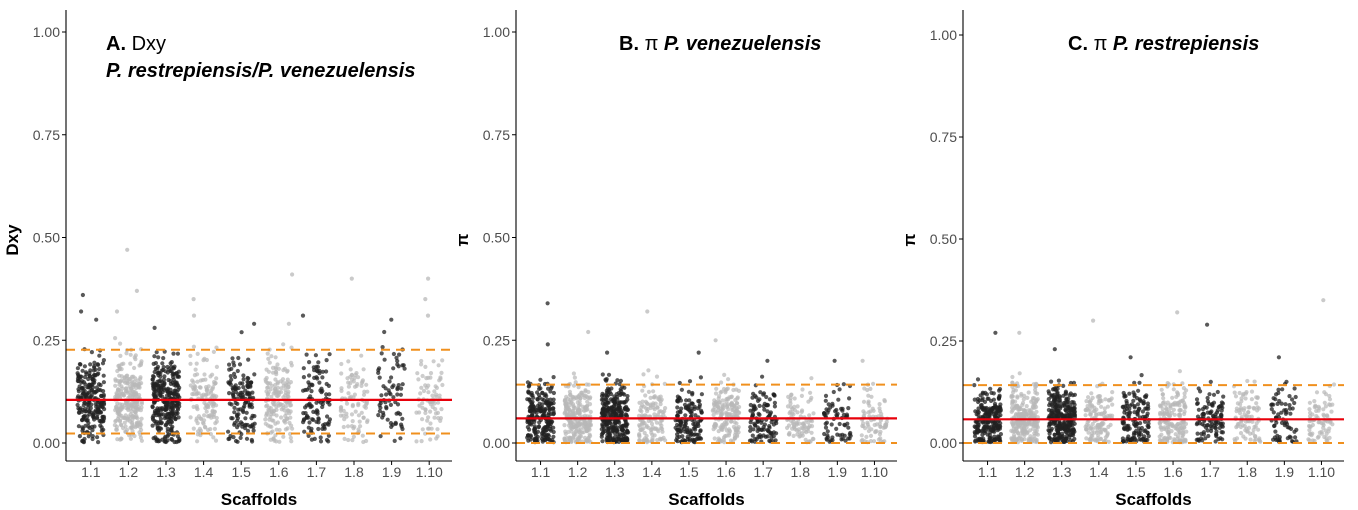 This screenshot has height=510, width=1358. What do you see at coordinates (909, 239) in the screenshot?
I see `y-axis-title: π` at bounding box center [909, 239].